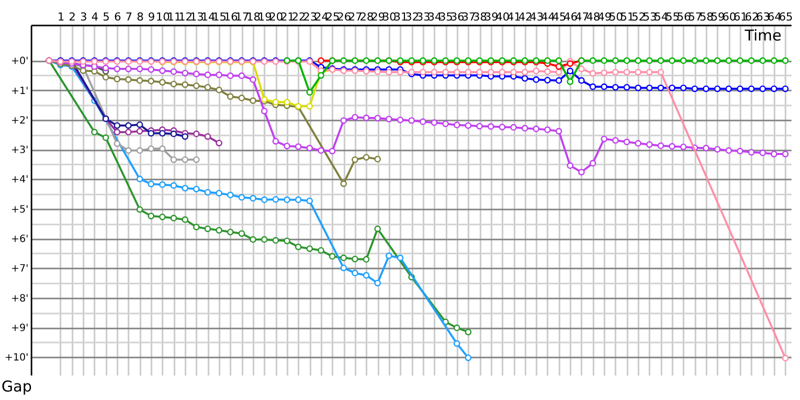 The width and height of the screenshot is (800, 400). Describe the element at coordinates (163, 17) in the screenshot. I see `x-tick-label: 10` at that location.